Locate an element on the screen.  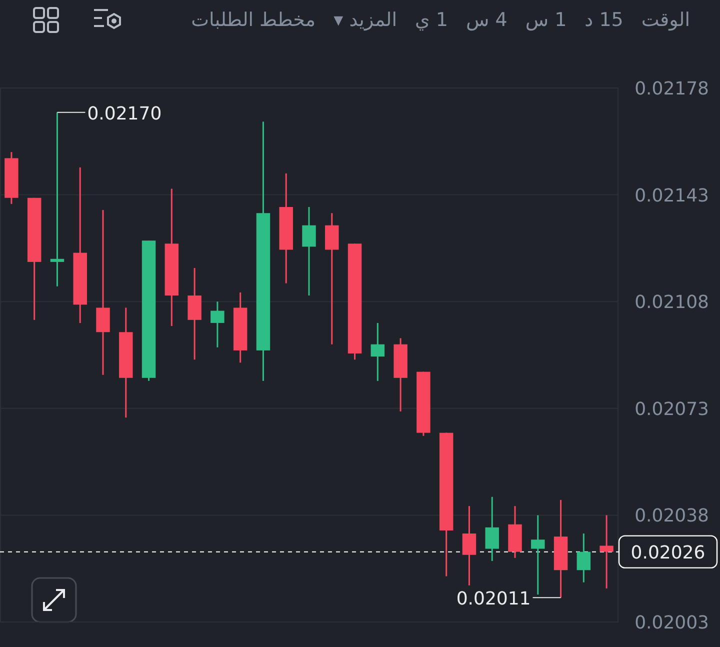
y-tick-label: 0.02038 is located at coordinates (671, 516).